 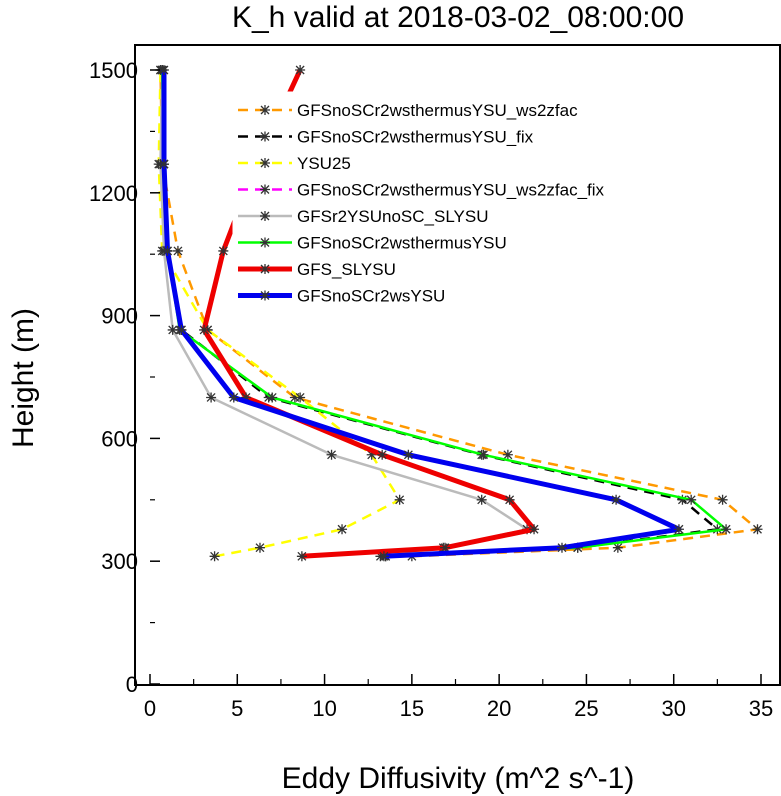 What do you see at coordinates (458, 778) in the screenshot?
I see `x-axis-label: Eddy Diffusivity (m^2 s^-1)` at bounding box center [458, 778].